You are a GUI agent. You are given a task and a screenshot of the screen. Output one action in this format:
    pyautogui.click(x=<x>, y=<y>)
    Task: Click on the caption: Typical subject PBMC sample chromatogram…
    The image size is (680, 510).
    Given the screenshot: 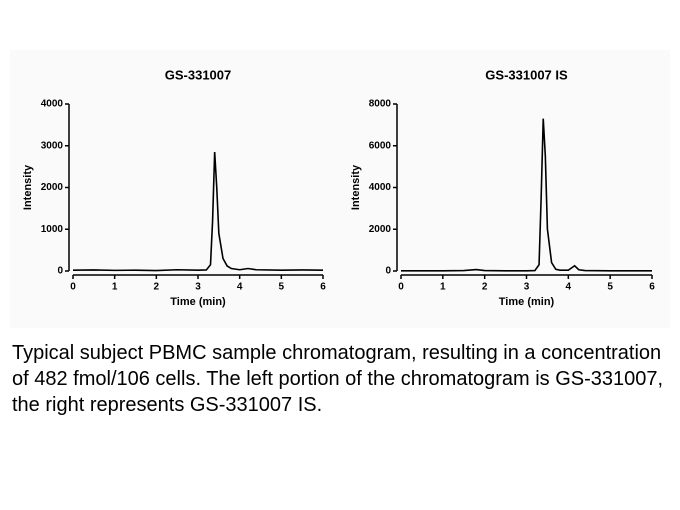 What is the action you would take?
    pyautogui.click(x=338, y=379)
    